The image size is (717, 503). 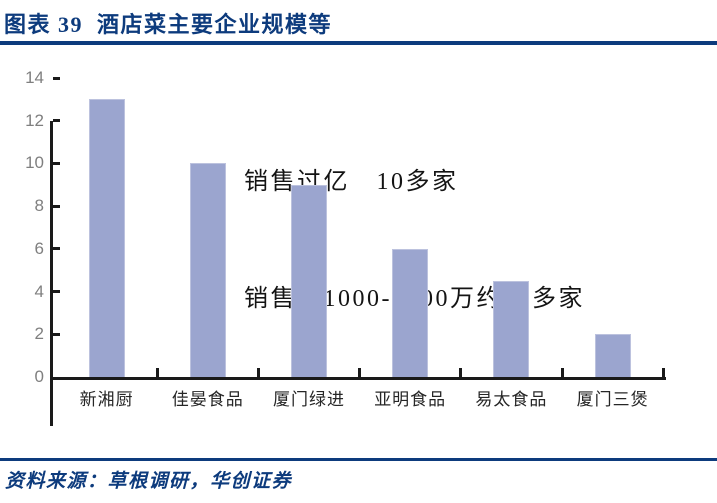 What do you see at coordinates (410, 399) in the screenshot?
I see `x-axis-label: 亚明食品` at bounding box center [410, 399].